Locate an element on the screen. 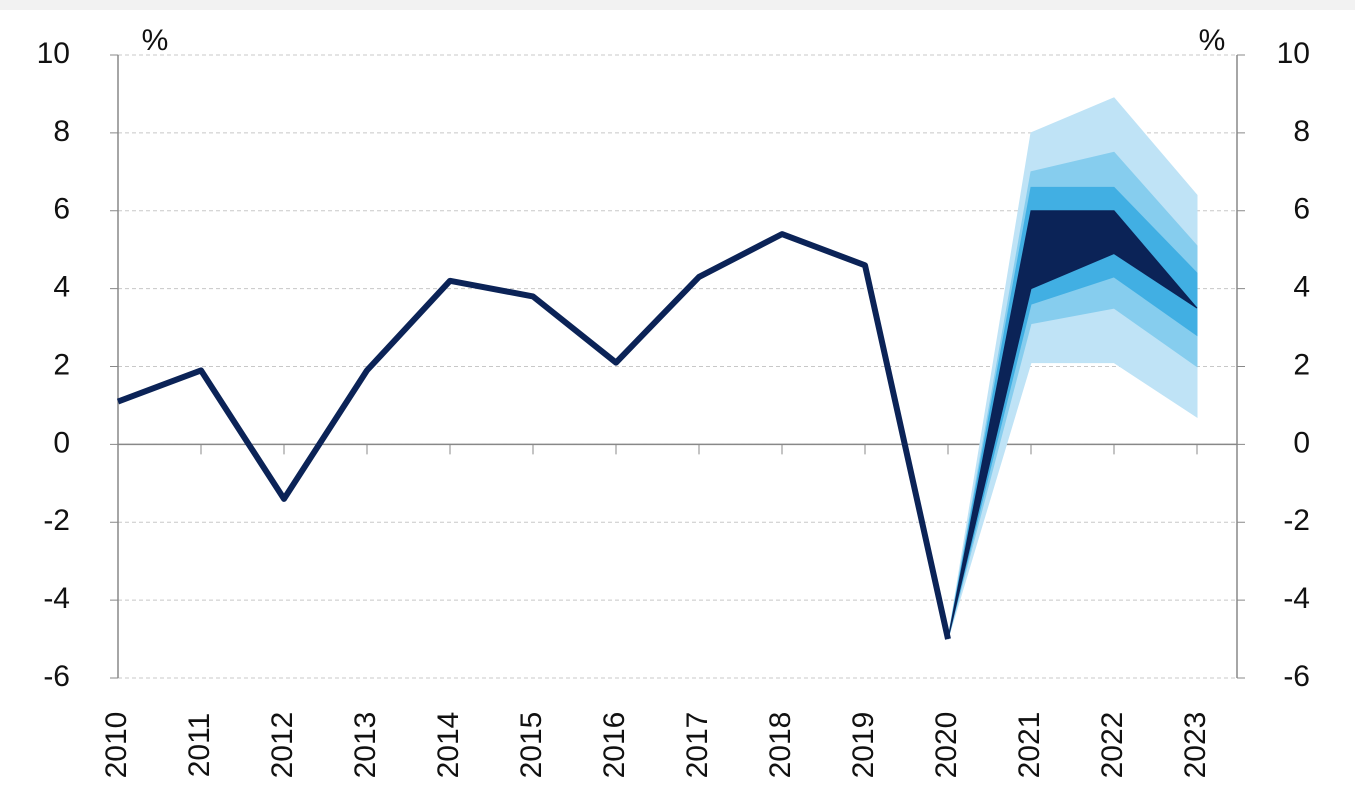  y-tick-label: 10 is located at coordinates (53, 53).